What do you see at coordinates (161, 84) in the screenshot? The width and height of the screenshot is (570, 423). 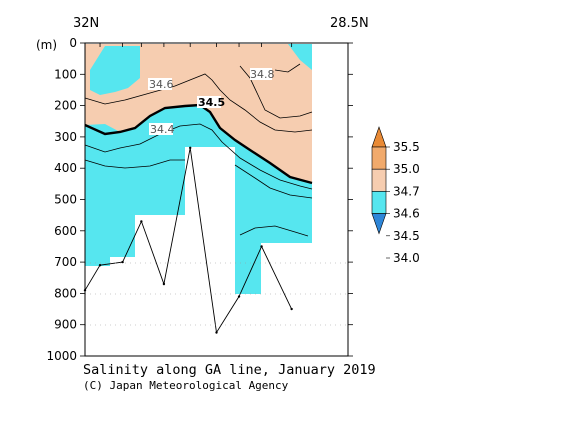 I see `contour-label-34.6: 34.6` at bounding box center [161, 84].